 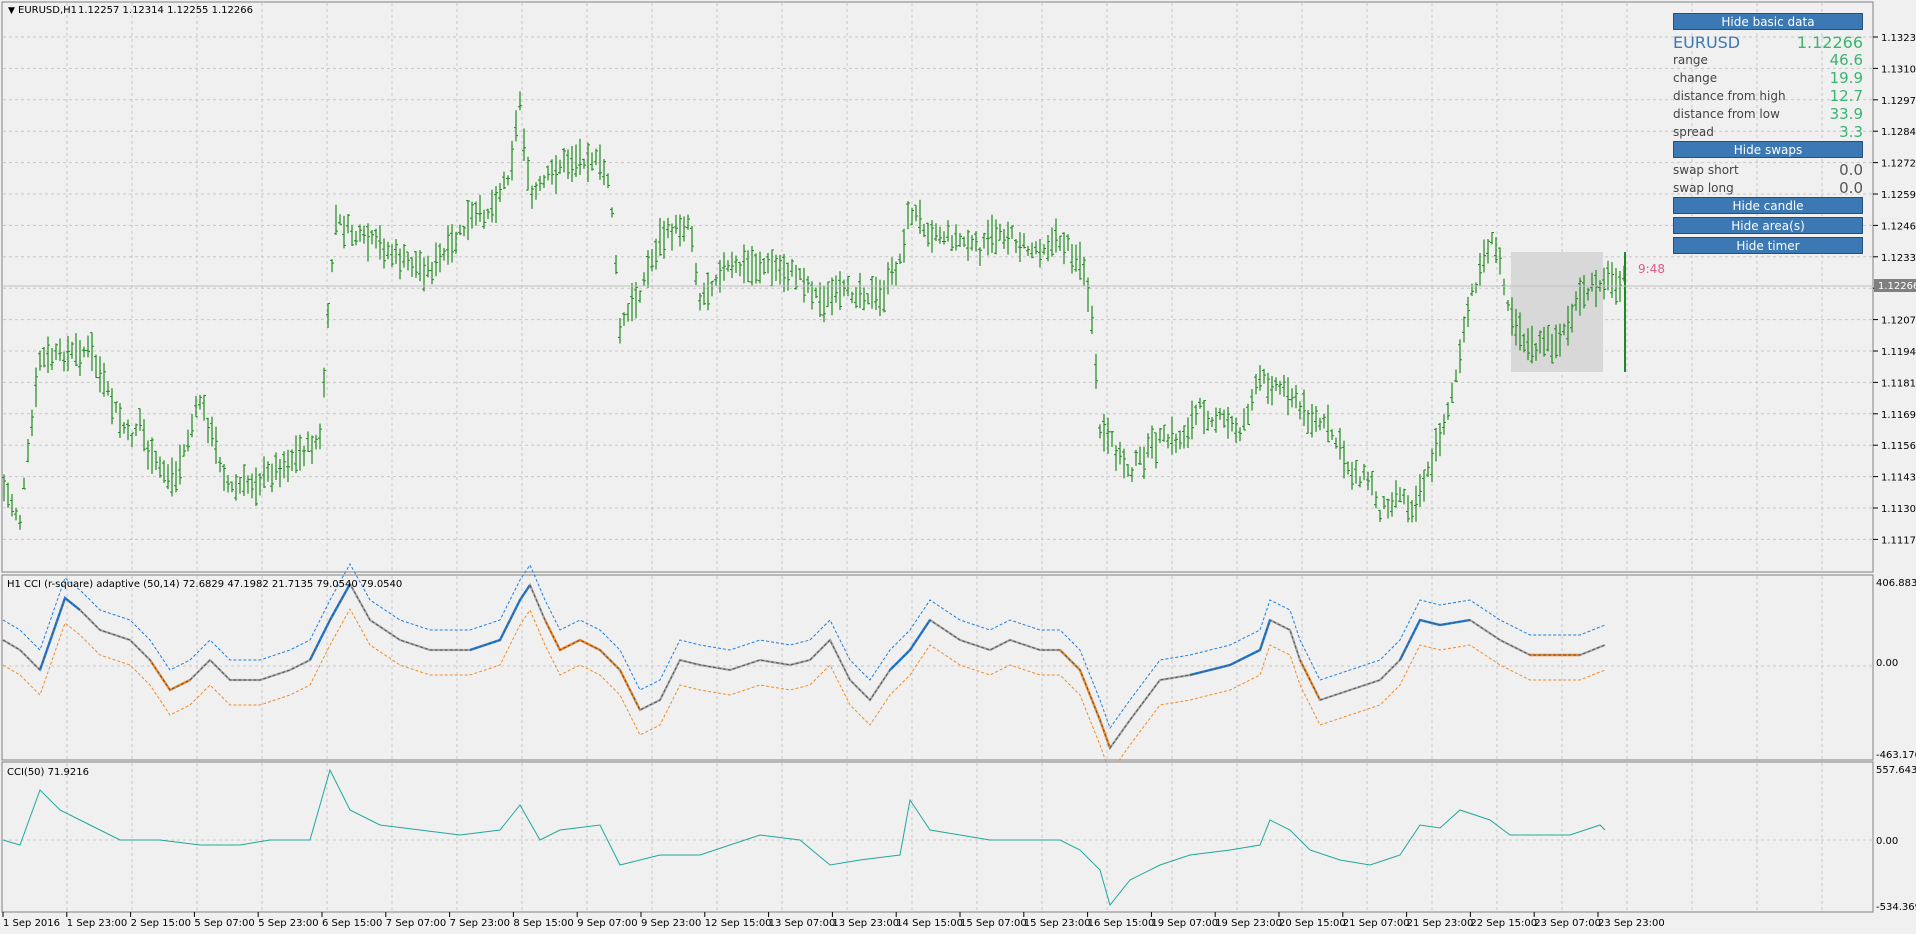 I want to click on hide-timer-button: Hide timer, so click(x=1768, y=245).